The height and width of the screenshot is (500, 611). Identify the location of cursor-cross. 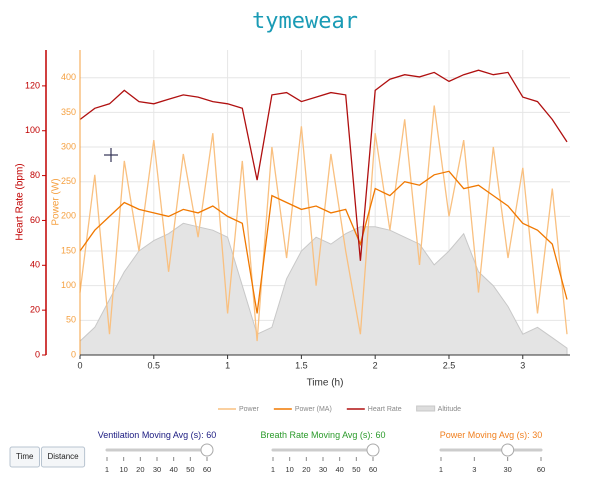
(111, 155).